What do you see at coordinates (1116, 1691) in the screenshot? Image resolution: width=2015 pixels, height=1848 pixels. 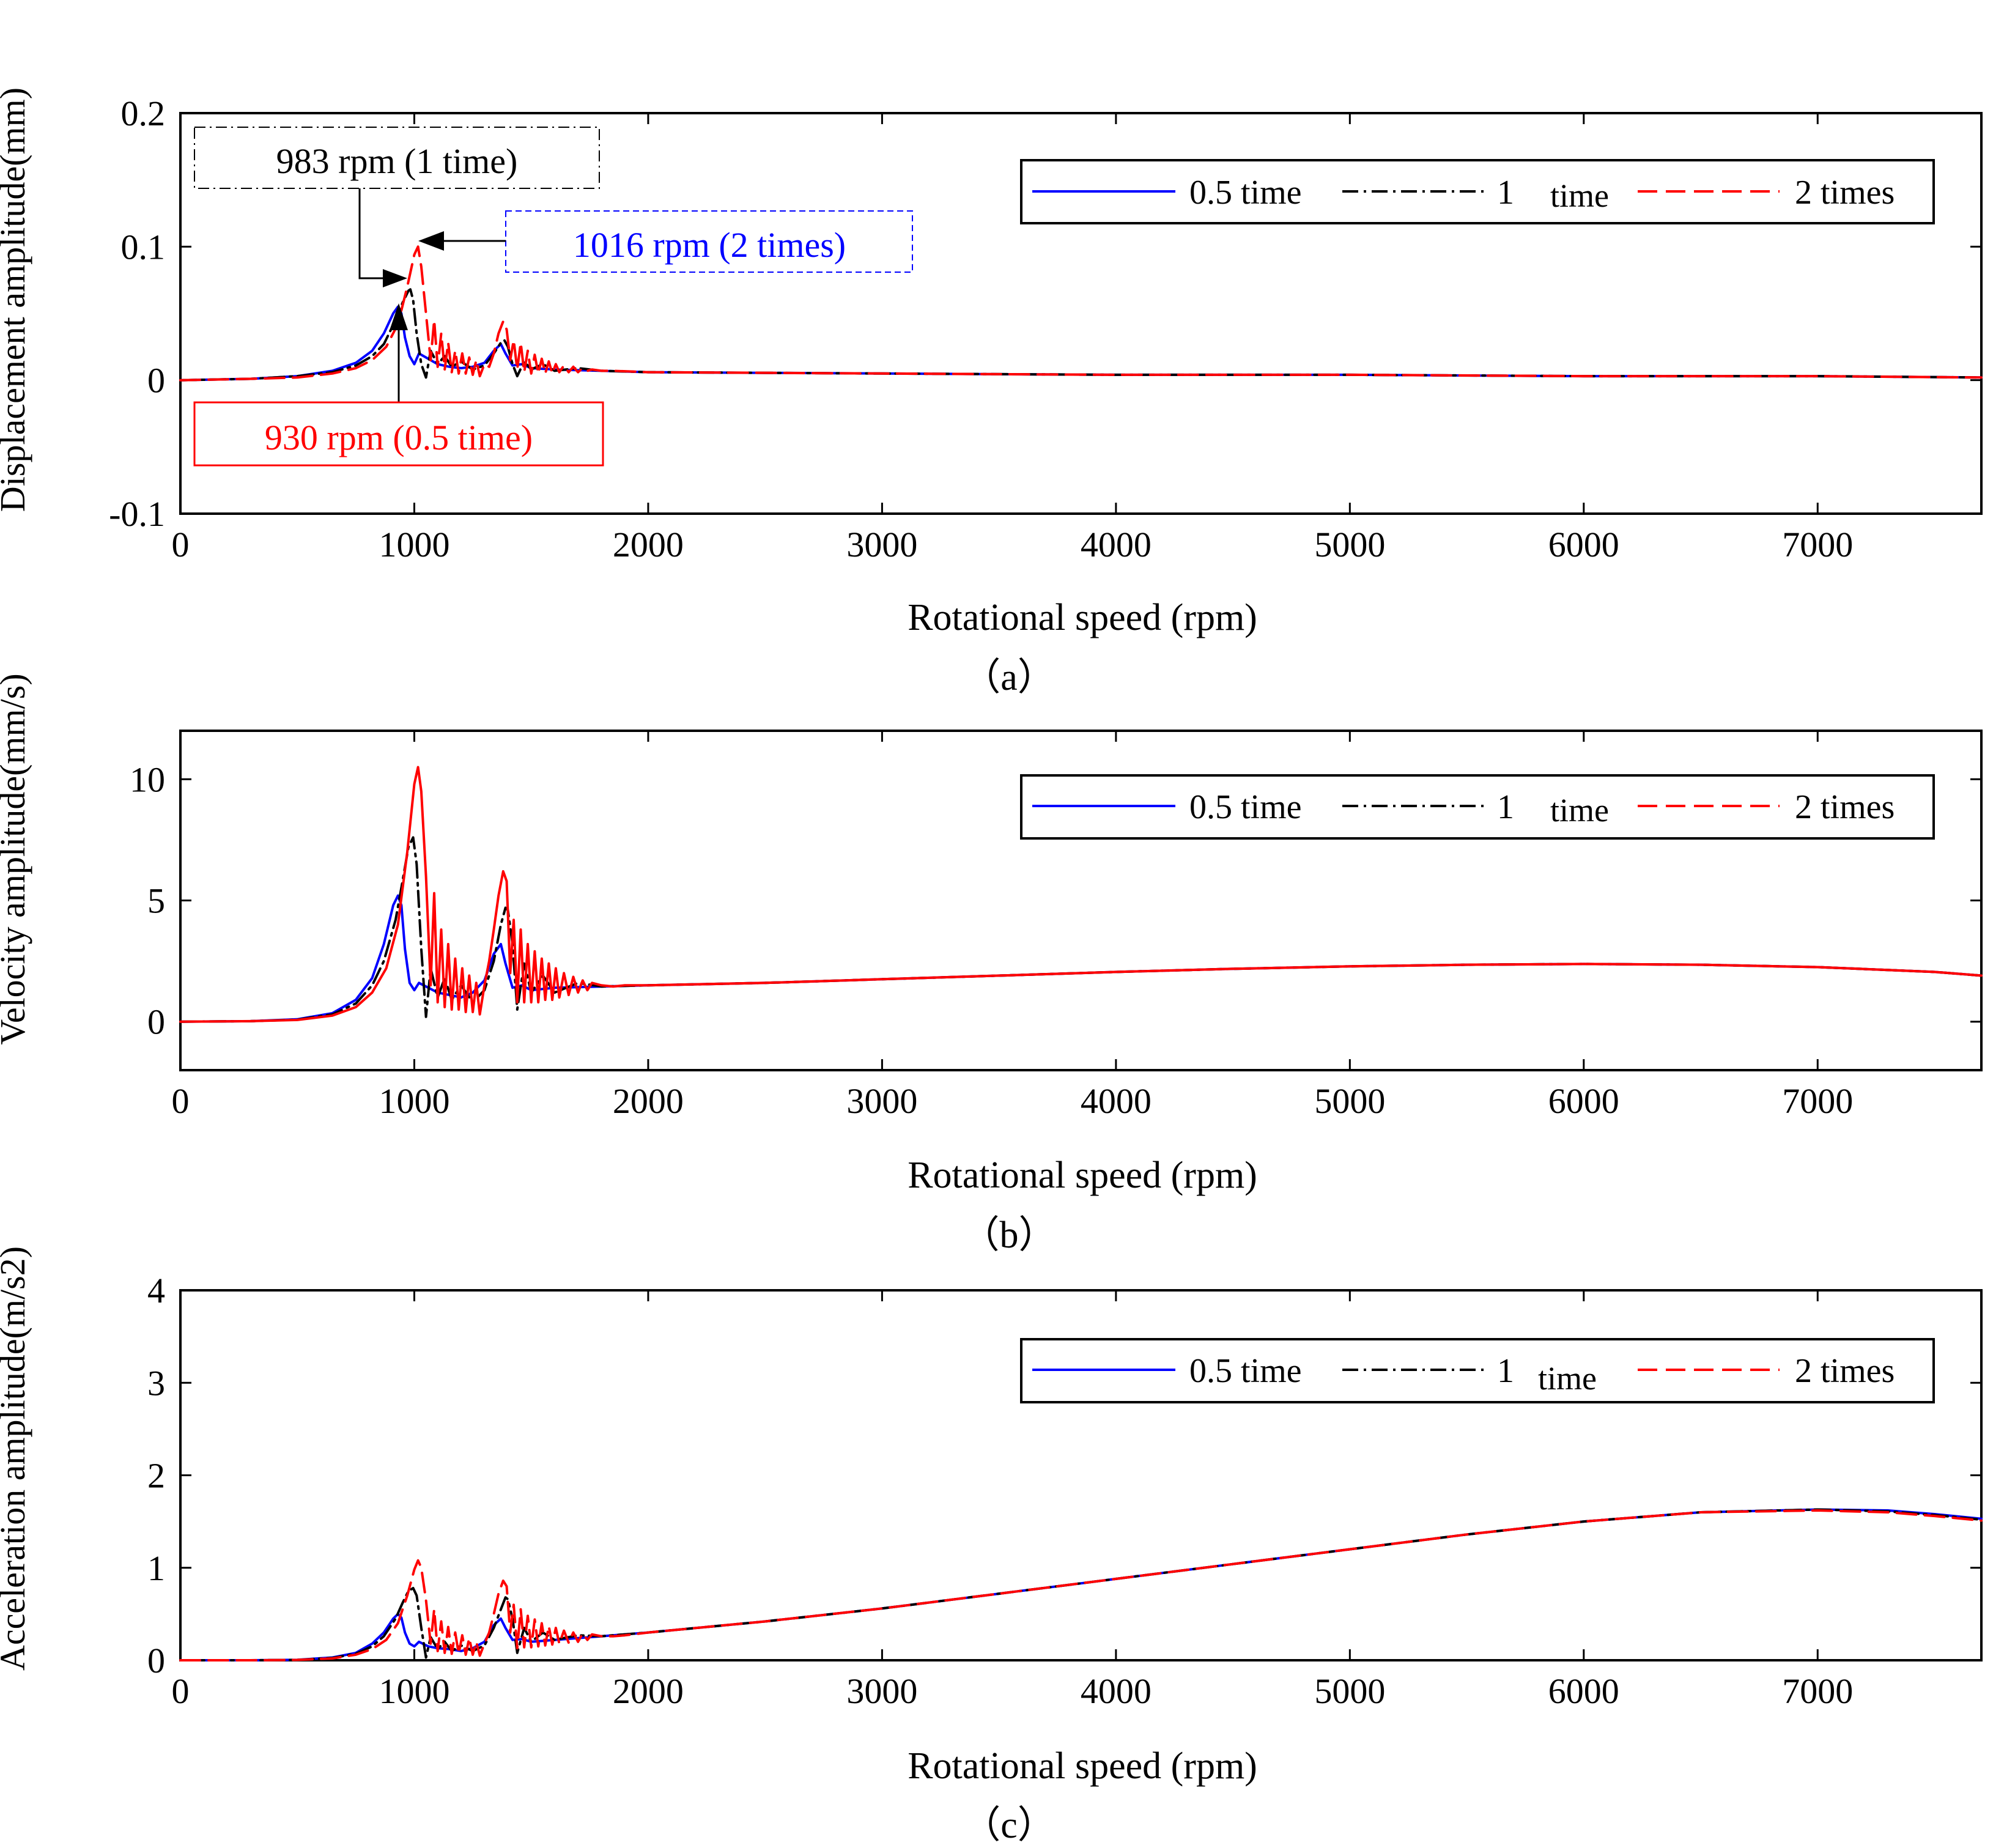 I see `panel-c-xtick-label-4: 4000` at bounding box center [1116, 1691].